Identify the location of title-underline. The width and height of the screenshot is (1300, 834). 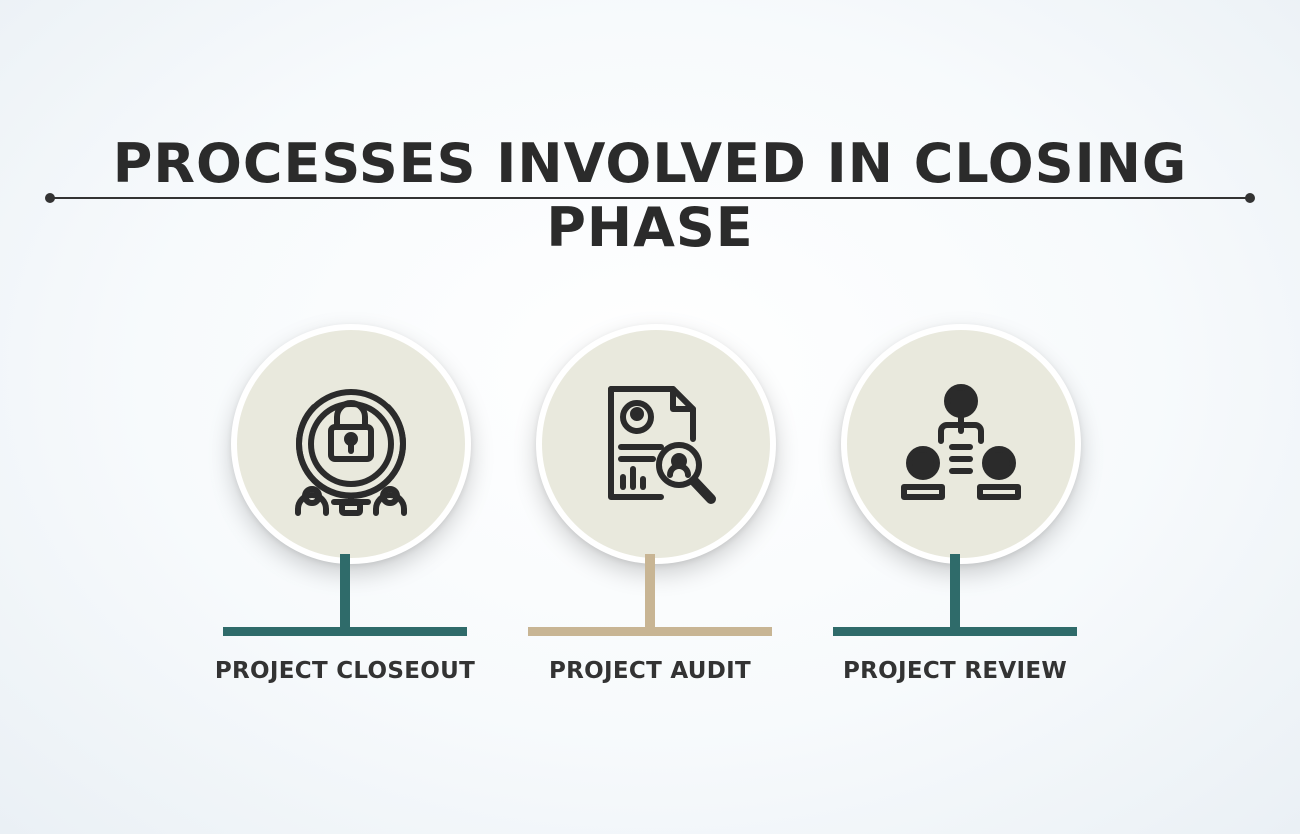
(650, 198).